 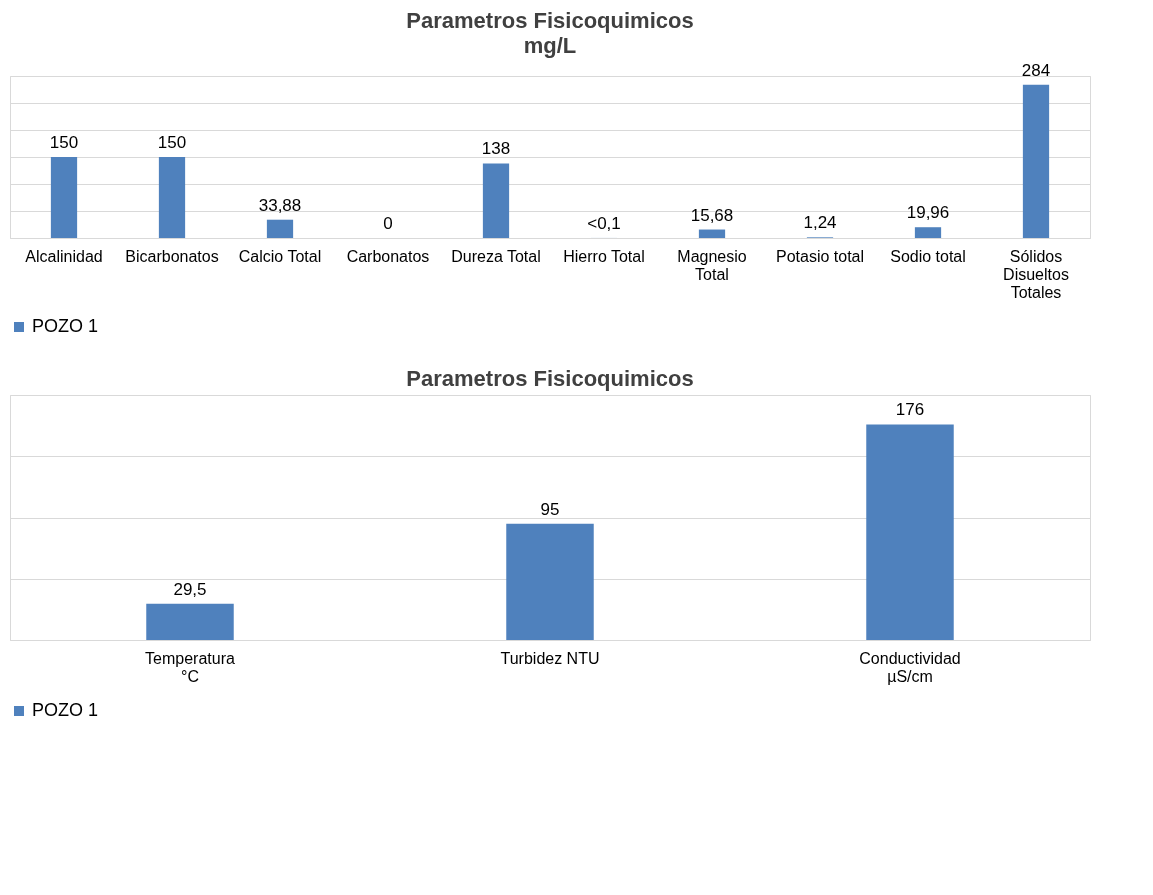 I want to click on data-label: <0,1, so click(x=604, y=223).